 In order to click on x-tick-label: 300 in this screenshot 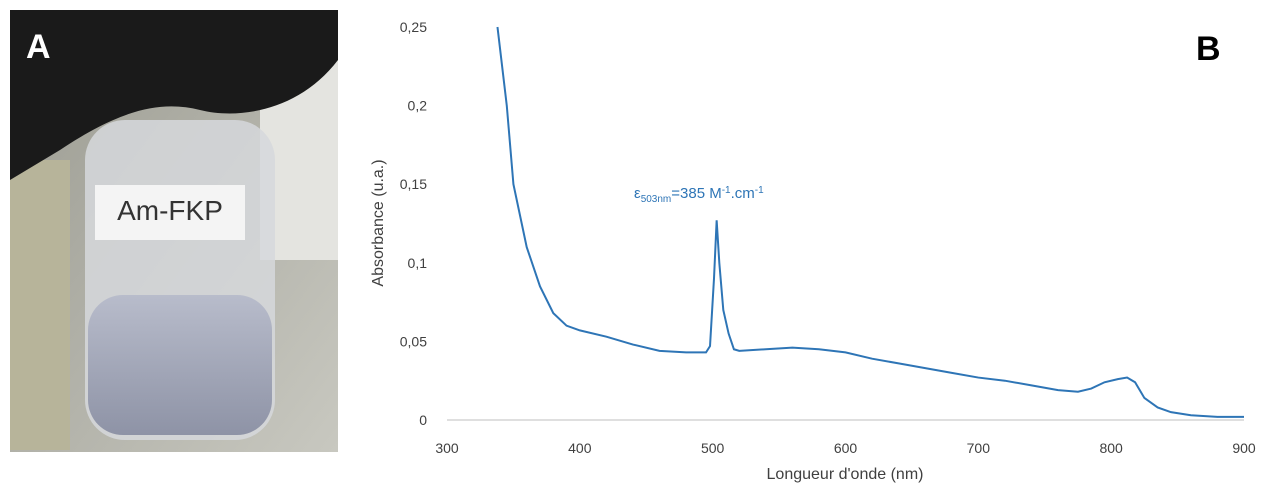, I will do `click(447, 448)`.